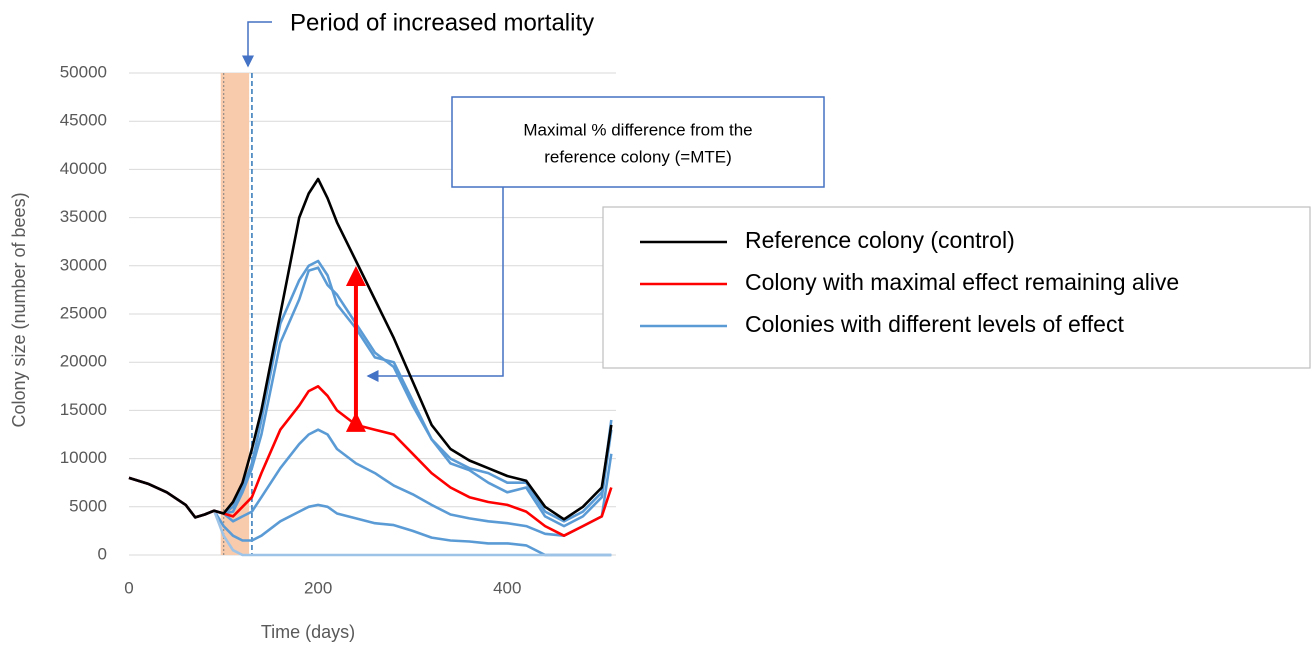 The height and width of the screenshot is (655, 1315). Describe the element at coordinates (308, 632) in the screenshot. I see `x-axis-label: Time (days)` at that location.